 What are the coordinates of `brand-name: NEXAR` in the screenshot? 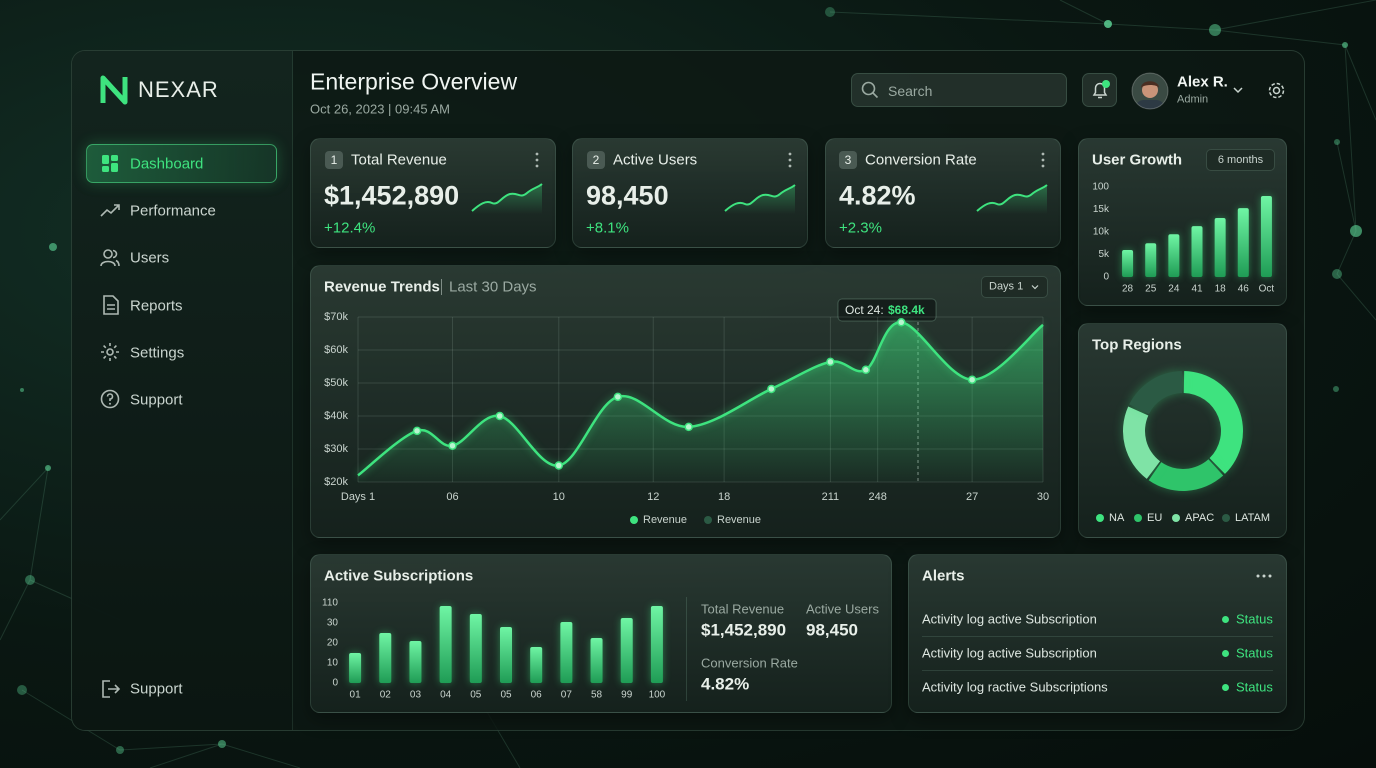 It's located at (178, 89).